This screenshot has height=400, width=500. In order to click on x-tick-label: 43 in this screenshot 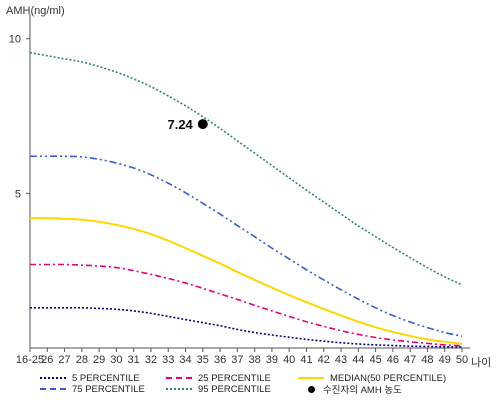, I will do `click(341, 360)`.